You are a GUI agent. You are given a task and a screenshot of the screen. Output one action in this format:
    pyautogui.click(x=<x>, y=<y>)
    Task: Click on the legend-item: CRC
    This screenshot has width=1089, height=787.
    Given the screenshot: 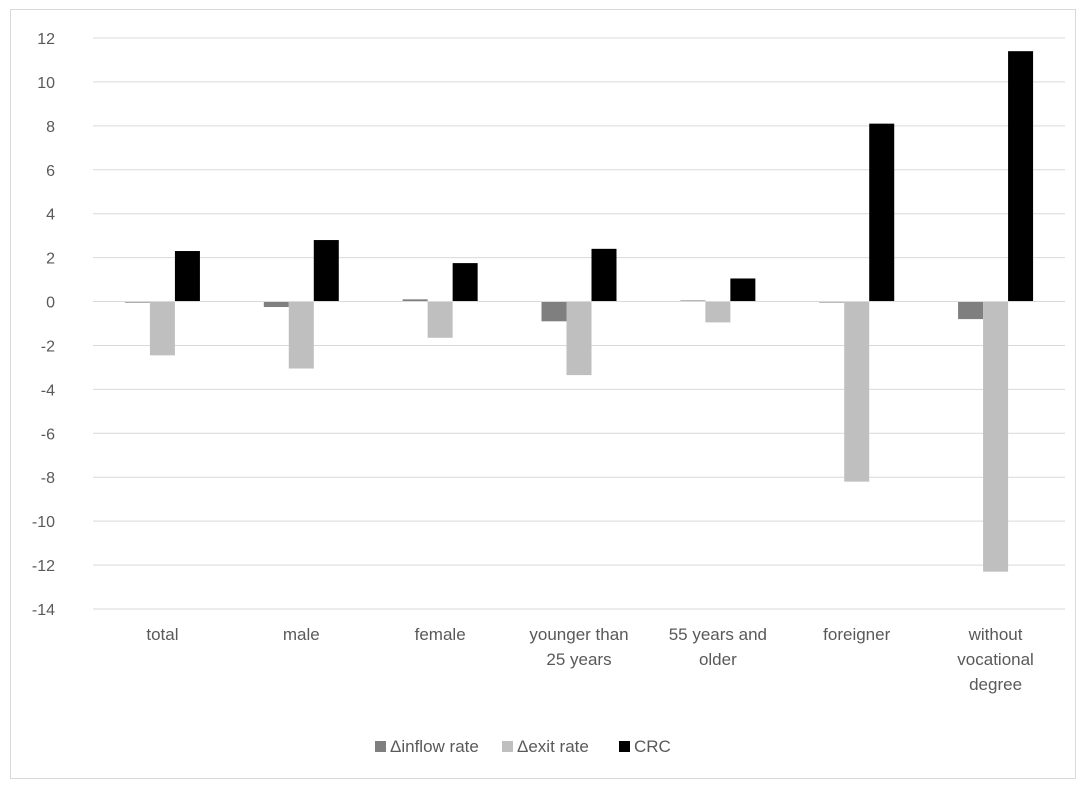 What is the action you would take?
    pyautogui.click(x=645, y=746)
    